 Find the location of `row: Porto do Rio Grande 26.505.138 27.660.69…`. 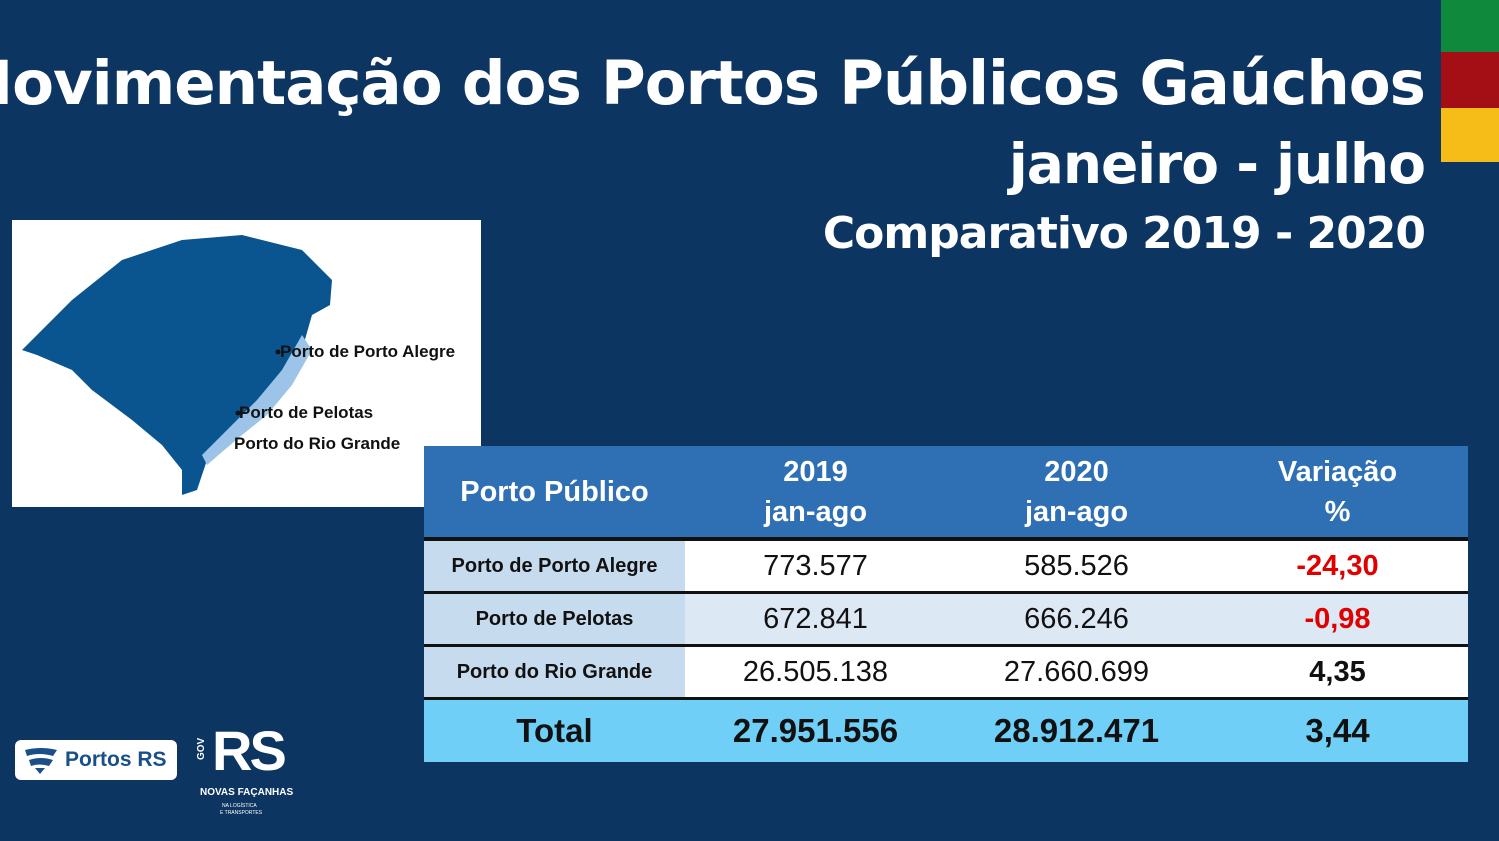

row: Porto do Rio Grande 26.505.138 27.660.69… is located at coordinates (946, 672).